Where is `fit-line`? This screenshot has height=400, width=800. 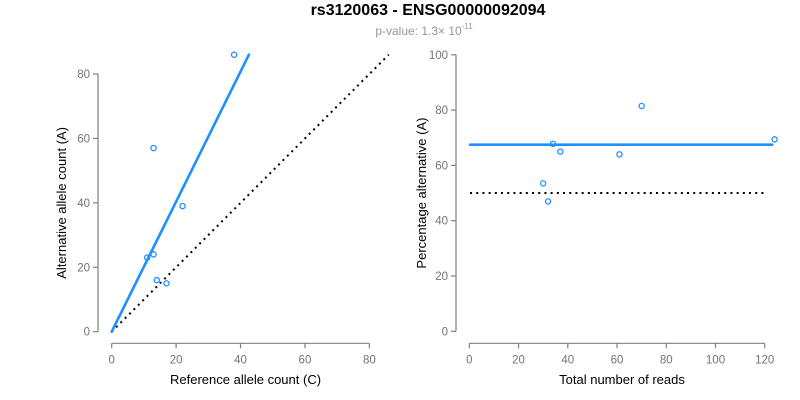 fit-line is located at coordinates (180, 193).